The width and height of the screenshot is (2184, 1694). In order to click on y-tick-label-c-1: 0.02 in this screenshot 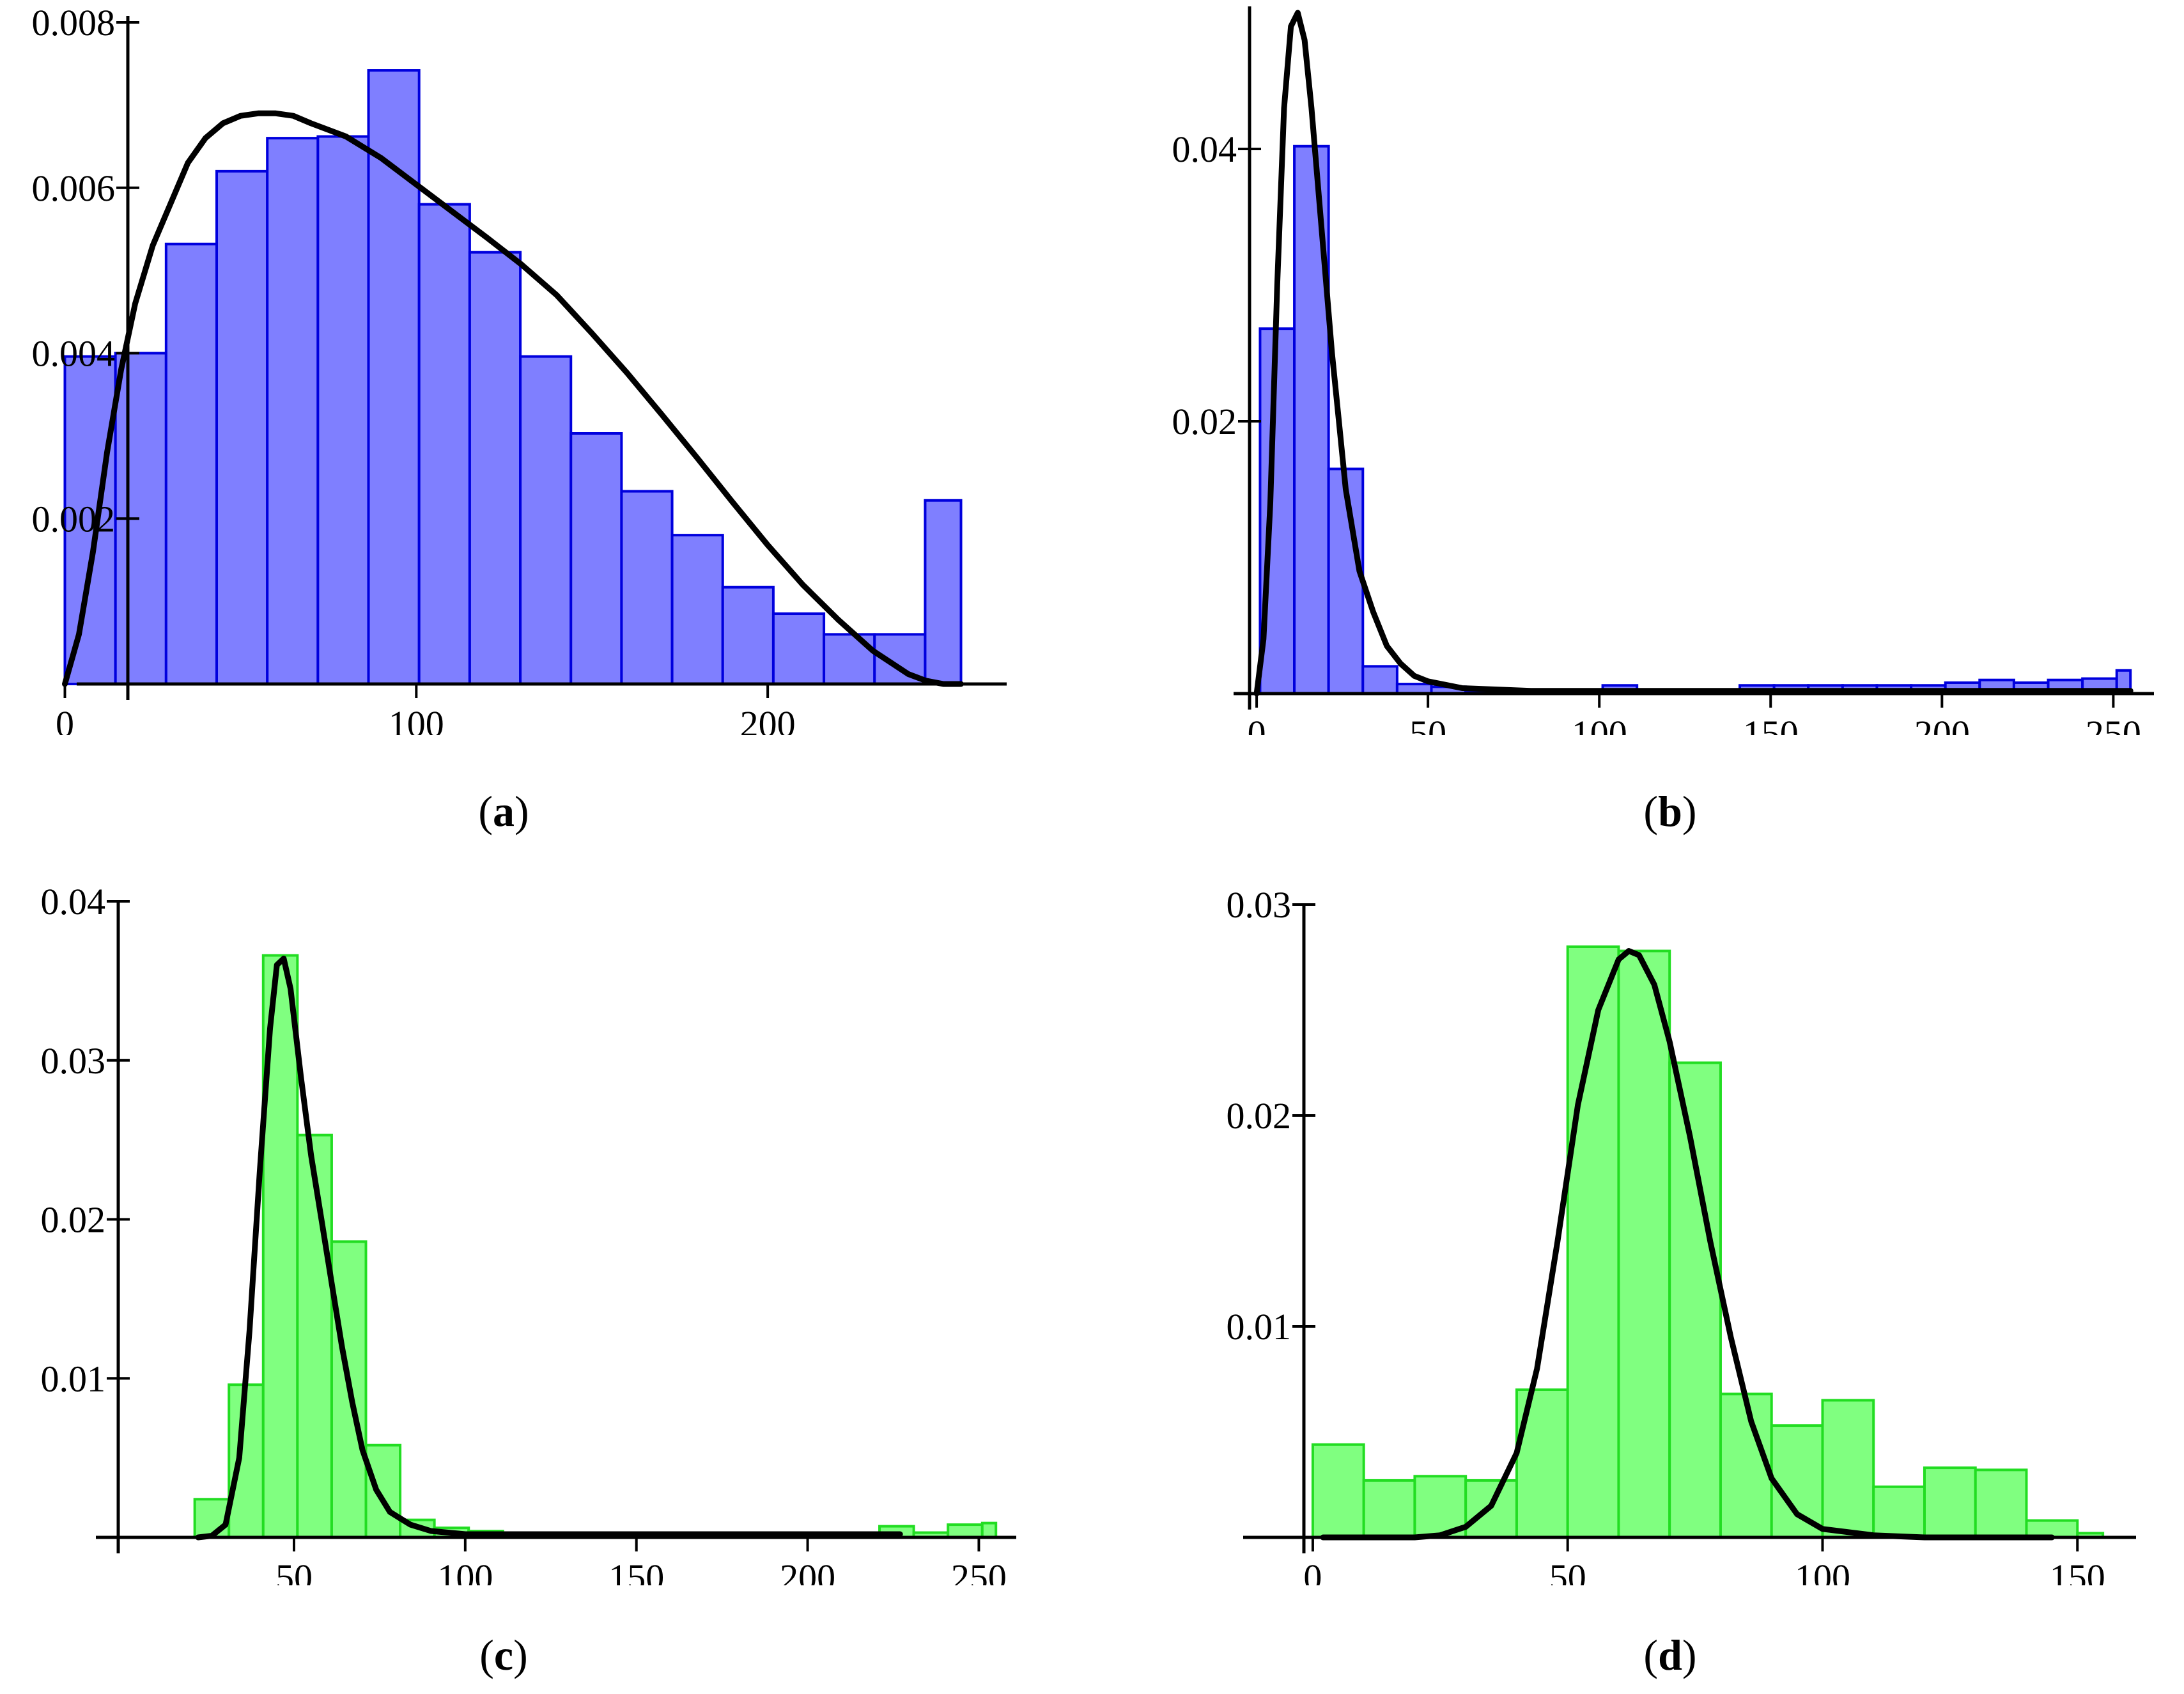, I will do `click(73, 1220)`.